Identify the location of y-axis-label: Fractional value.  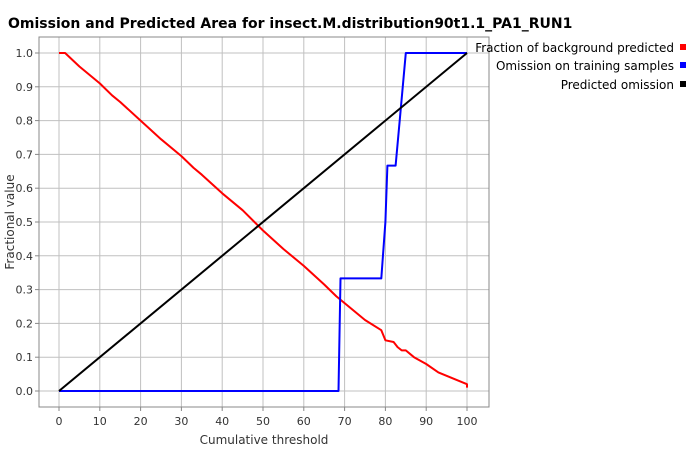
(10, 221).